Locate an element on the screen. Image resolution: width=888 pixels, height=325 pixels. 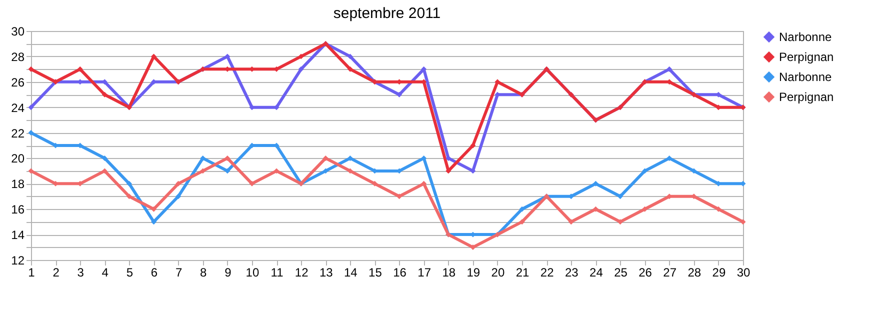
x-tick-label: 30 is located at coordinates (743, 273).